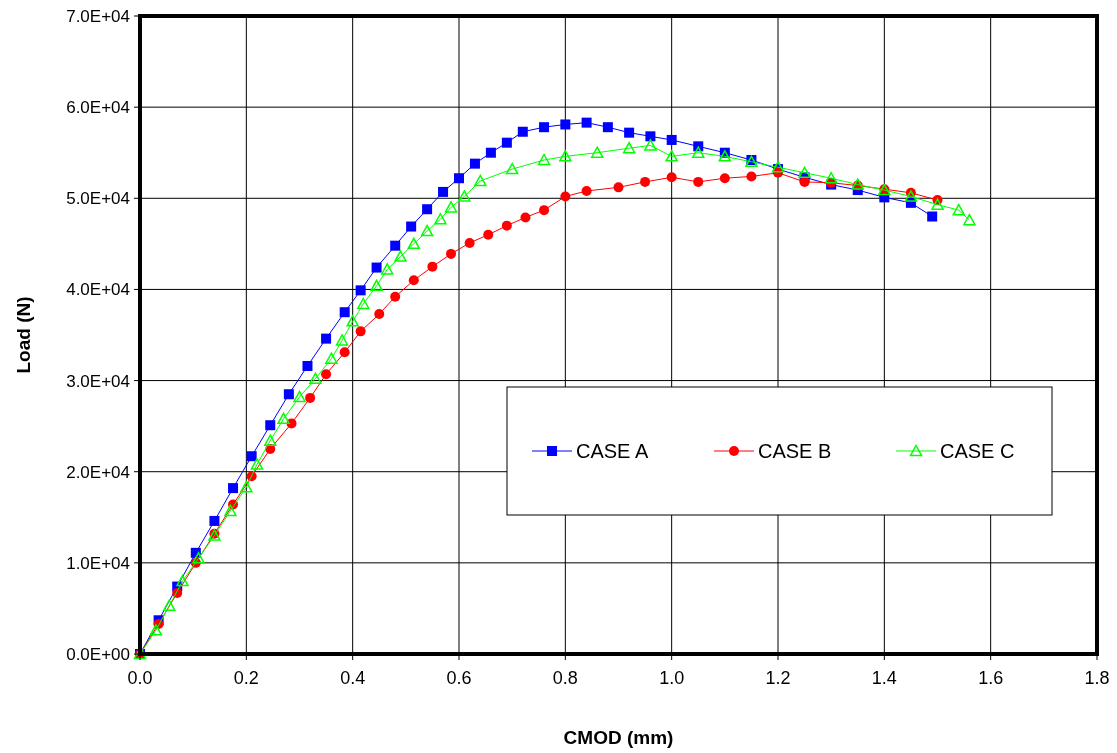 The image size is (1117, 753). I want to click on y-tick-label: 0.0E+00, so click(98, 654).